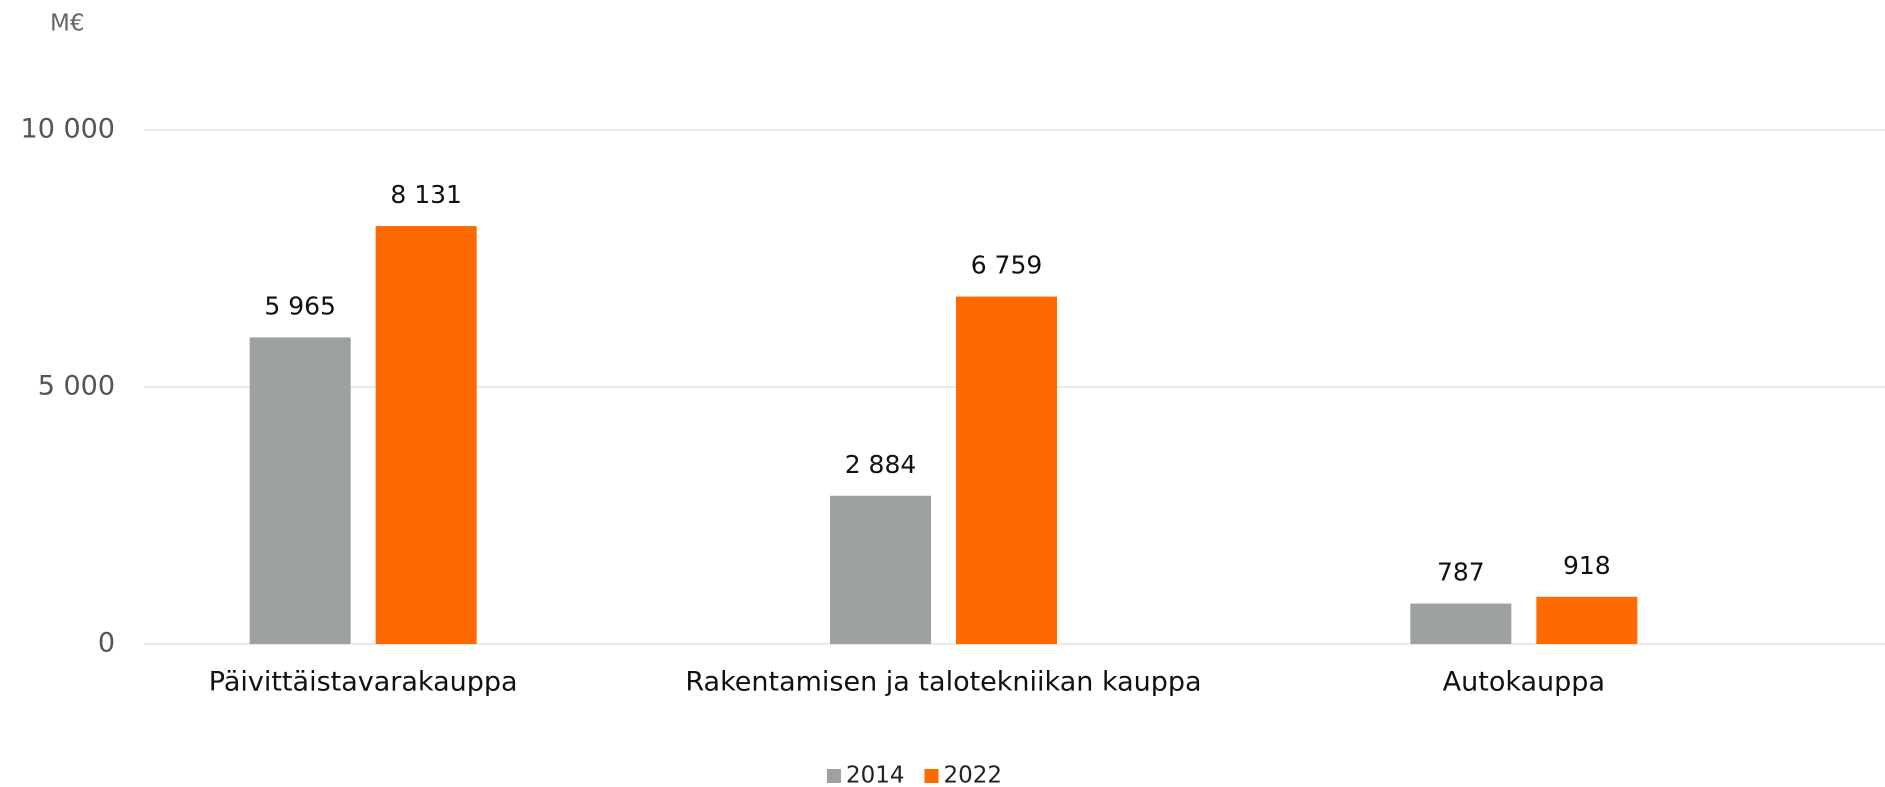  What do you see at coordinates (426, 194) in the screenshot?
I see `data-label: 8 131` at bounding box center [426, 194].